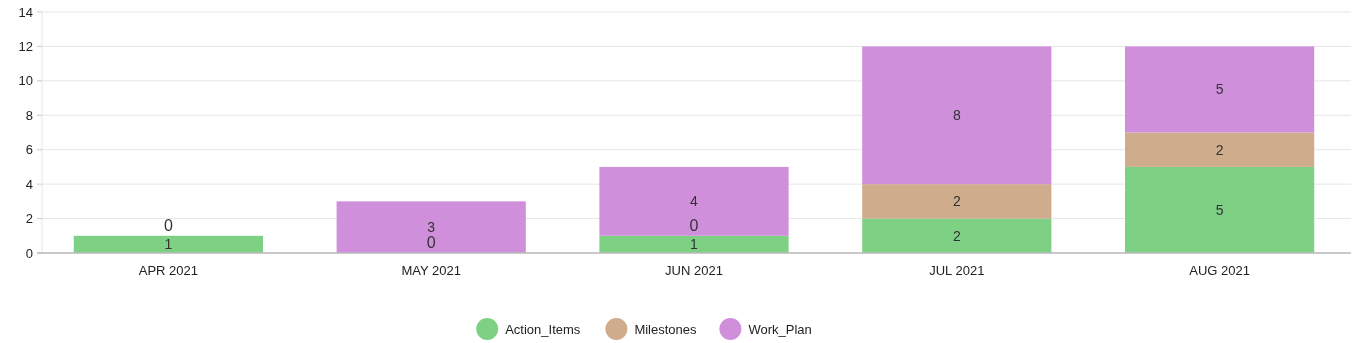  Describe the element at coordinates (29, 150) in the screenshot. I see `y-tick-label: 6` at that location.